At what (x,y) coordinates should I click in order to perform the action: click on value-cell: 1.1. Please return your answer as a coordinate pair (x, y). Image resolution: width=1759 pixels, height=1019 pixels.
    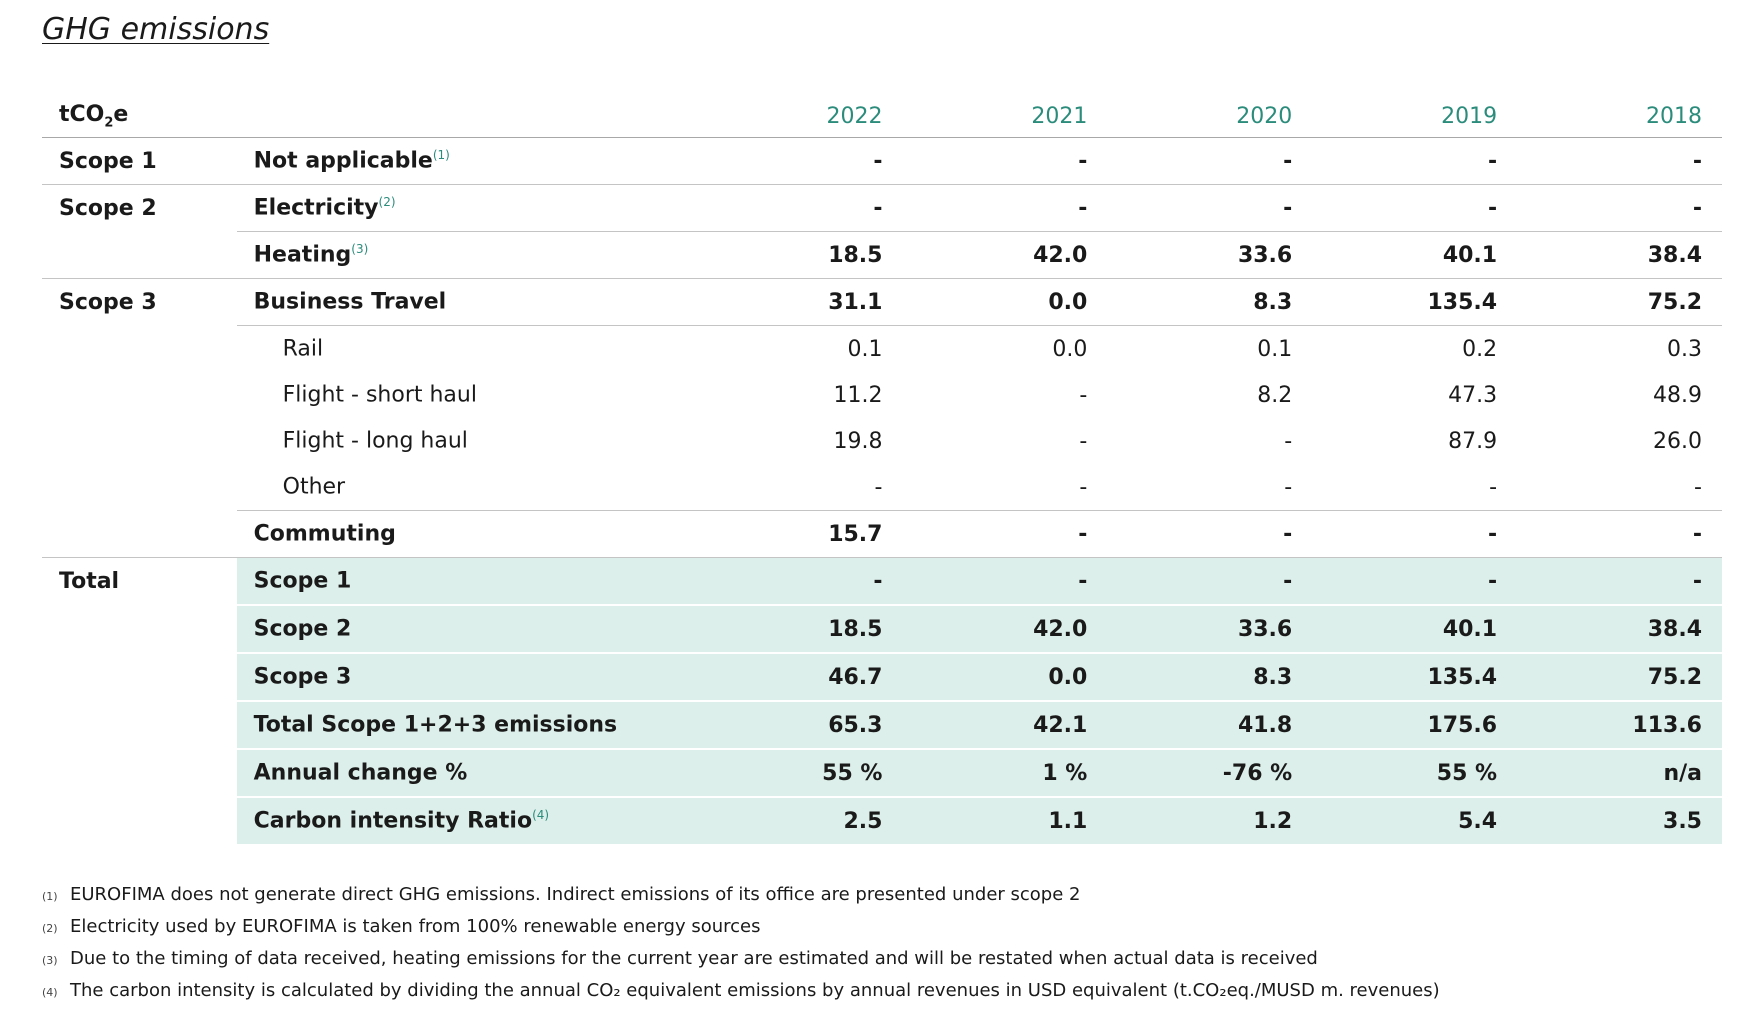
    Looking at the image, I should click on (1005, 820).